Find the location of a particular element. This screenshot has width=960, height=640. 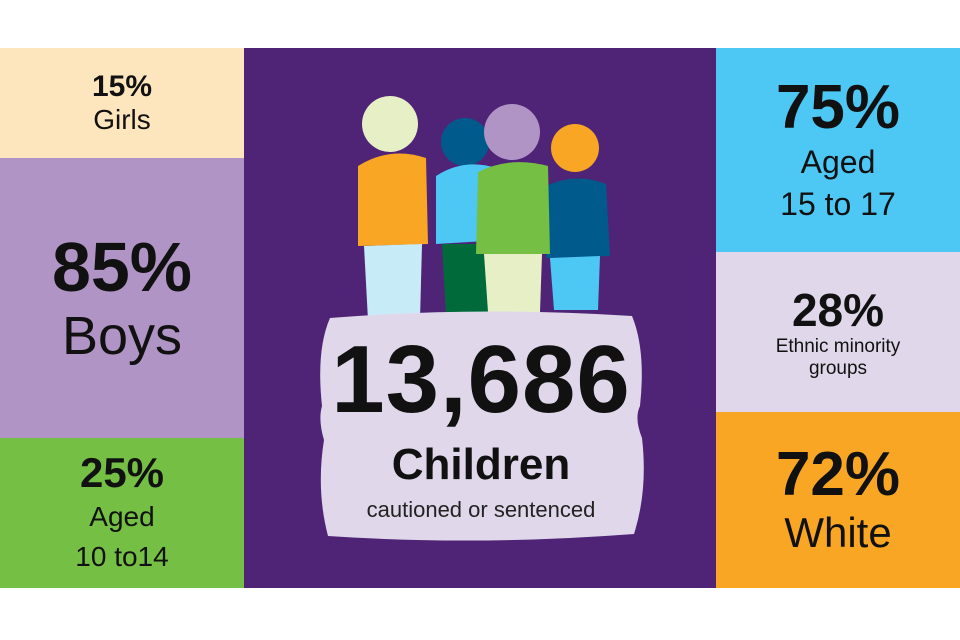

aged-15-17-tile: 75% Aged 15 to 17 is located at coordinates (838, 150).